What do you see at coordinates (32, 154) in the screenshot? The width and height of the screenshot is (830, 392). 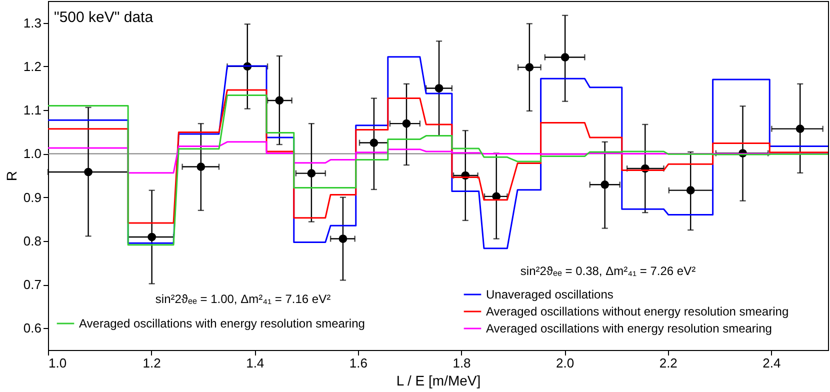 I see `y-tick-label: 1.0` at bounding box center [32, 154].